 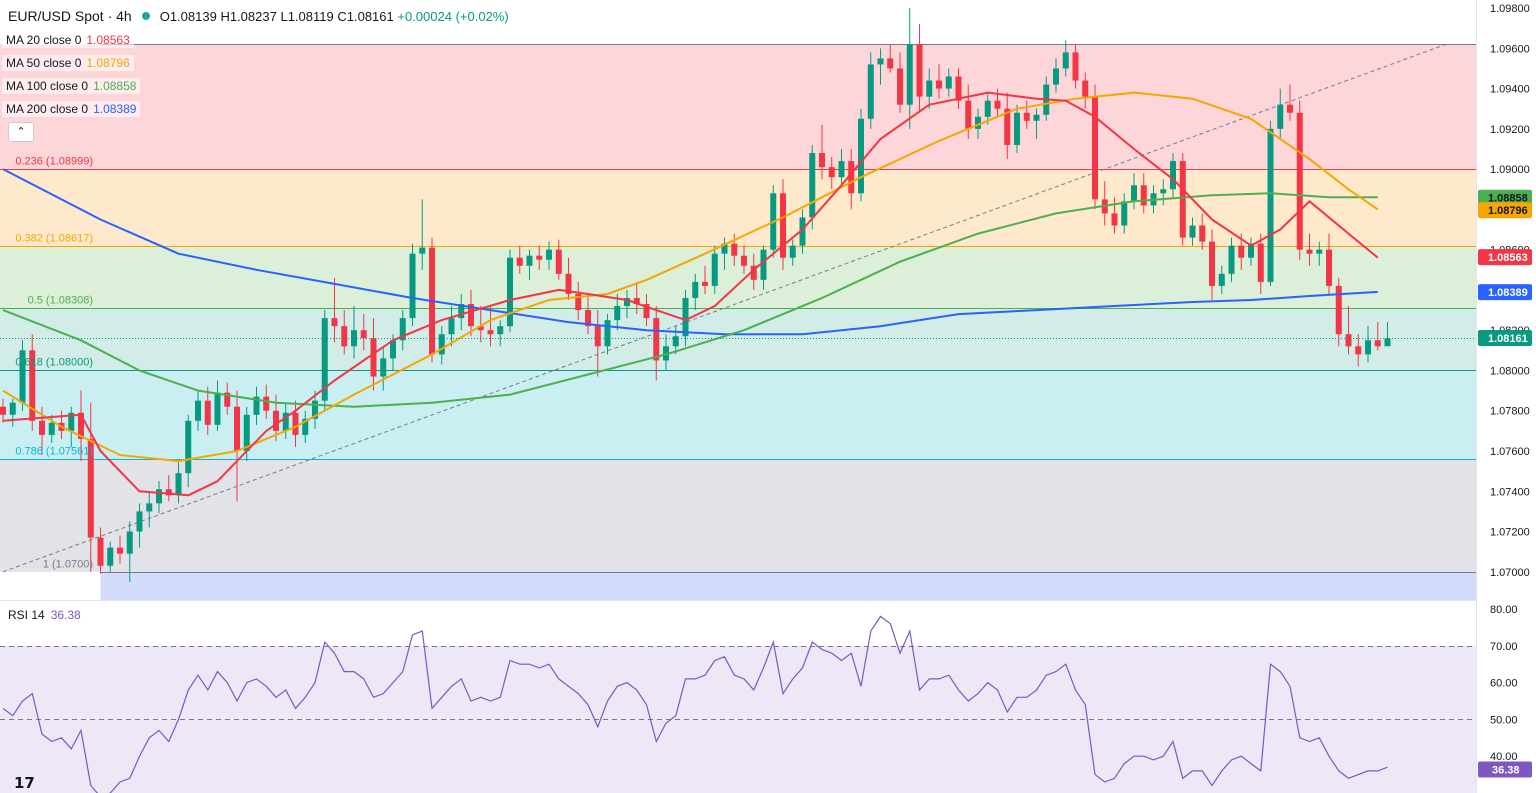 What do you see at coordinates (70, 16) in the screenshot?
I see `symbol-title: EUR/USD Spot · 4h` at bounding box center [70, 16].